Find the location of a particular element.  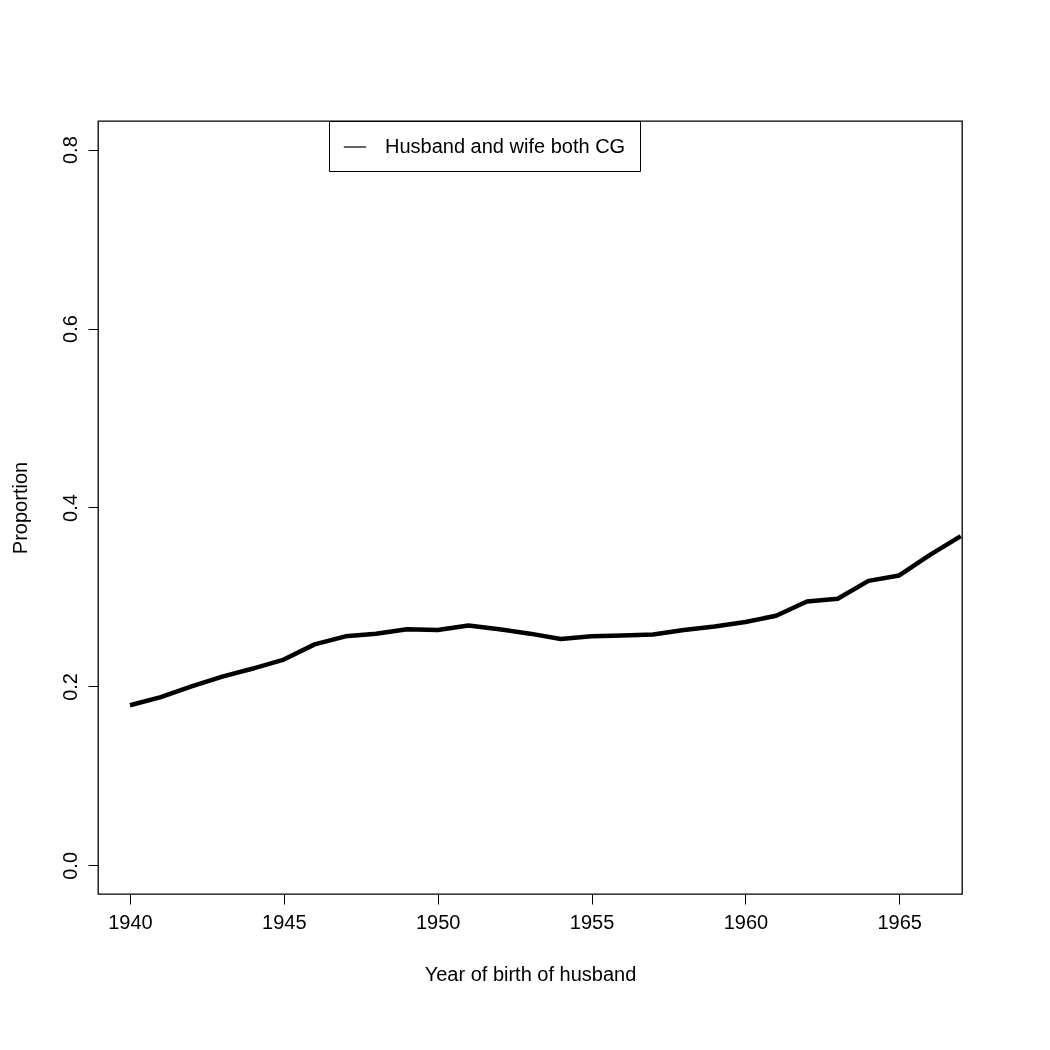

x-tick-label: 1965 is located at coordinates (899, 921).